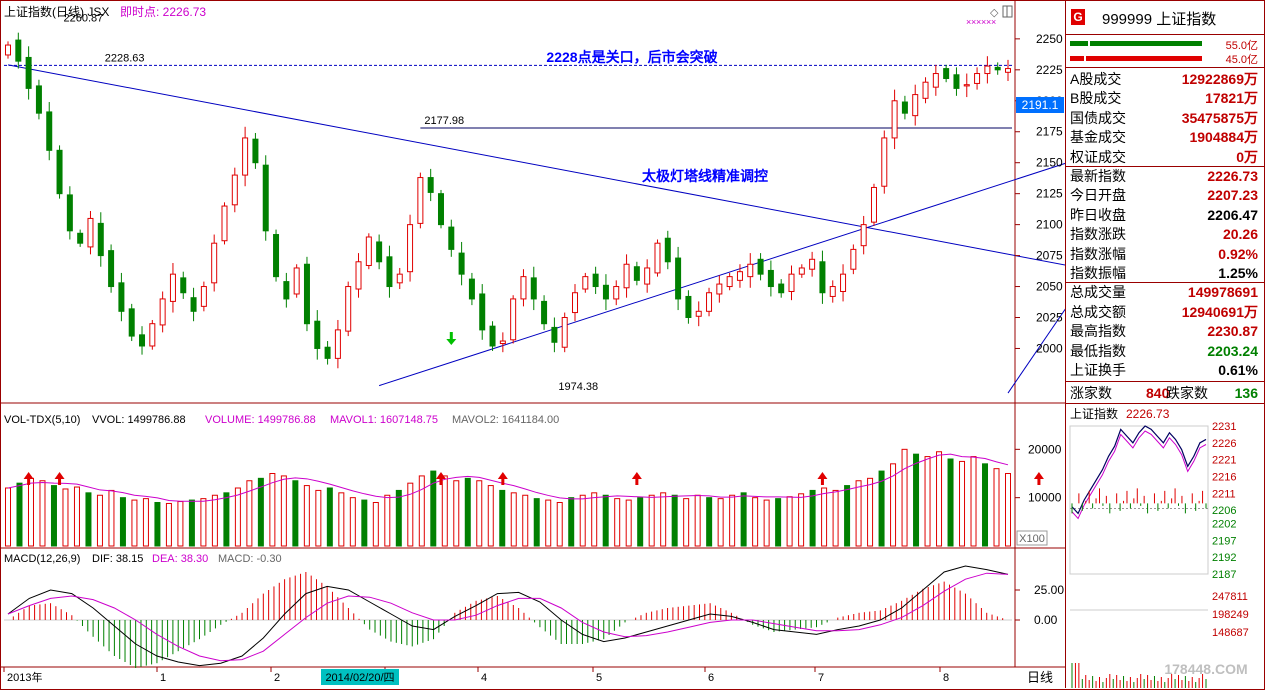  I want to click on intraday-tick-label: 2211, so click(1224, 494).